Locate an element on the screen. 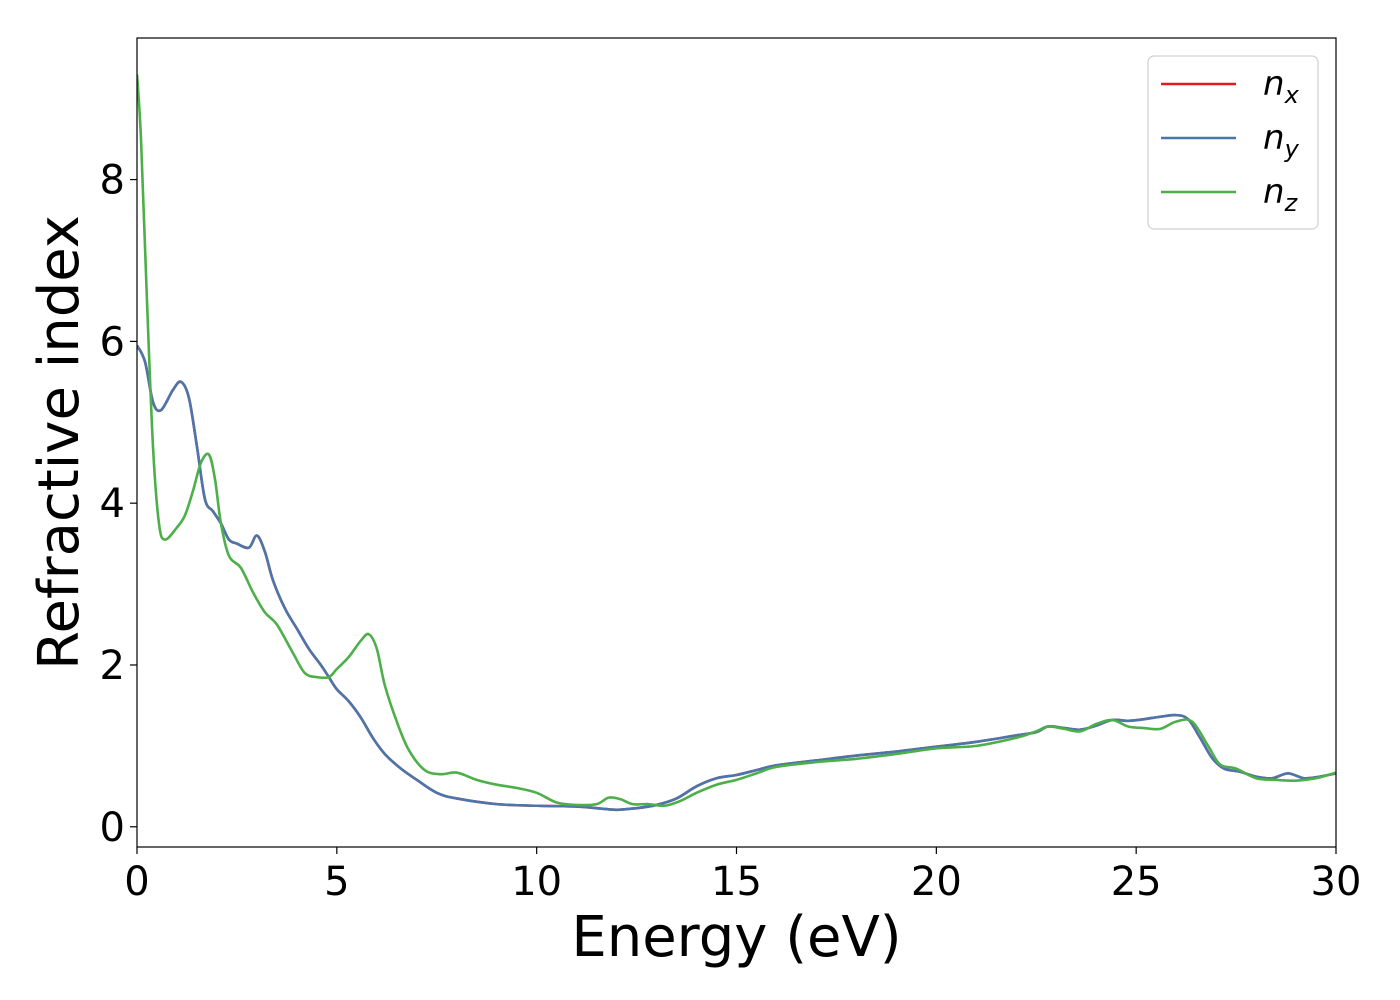 The width and height of the screenshot is (1400, 1000). y-tick-label: 0 is located at coordinates (112, 828).